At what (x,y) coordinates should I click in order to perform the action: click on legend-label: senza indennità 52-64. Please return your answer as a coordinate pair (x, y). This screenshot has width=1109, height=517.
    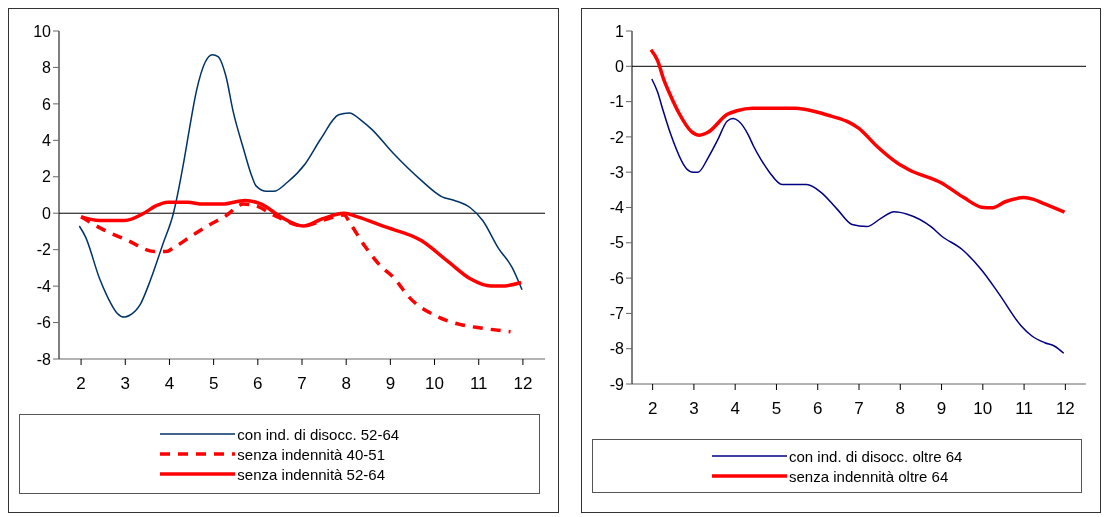
    Looking at the image, I should click on (311, 474).